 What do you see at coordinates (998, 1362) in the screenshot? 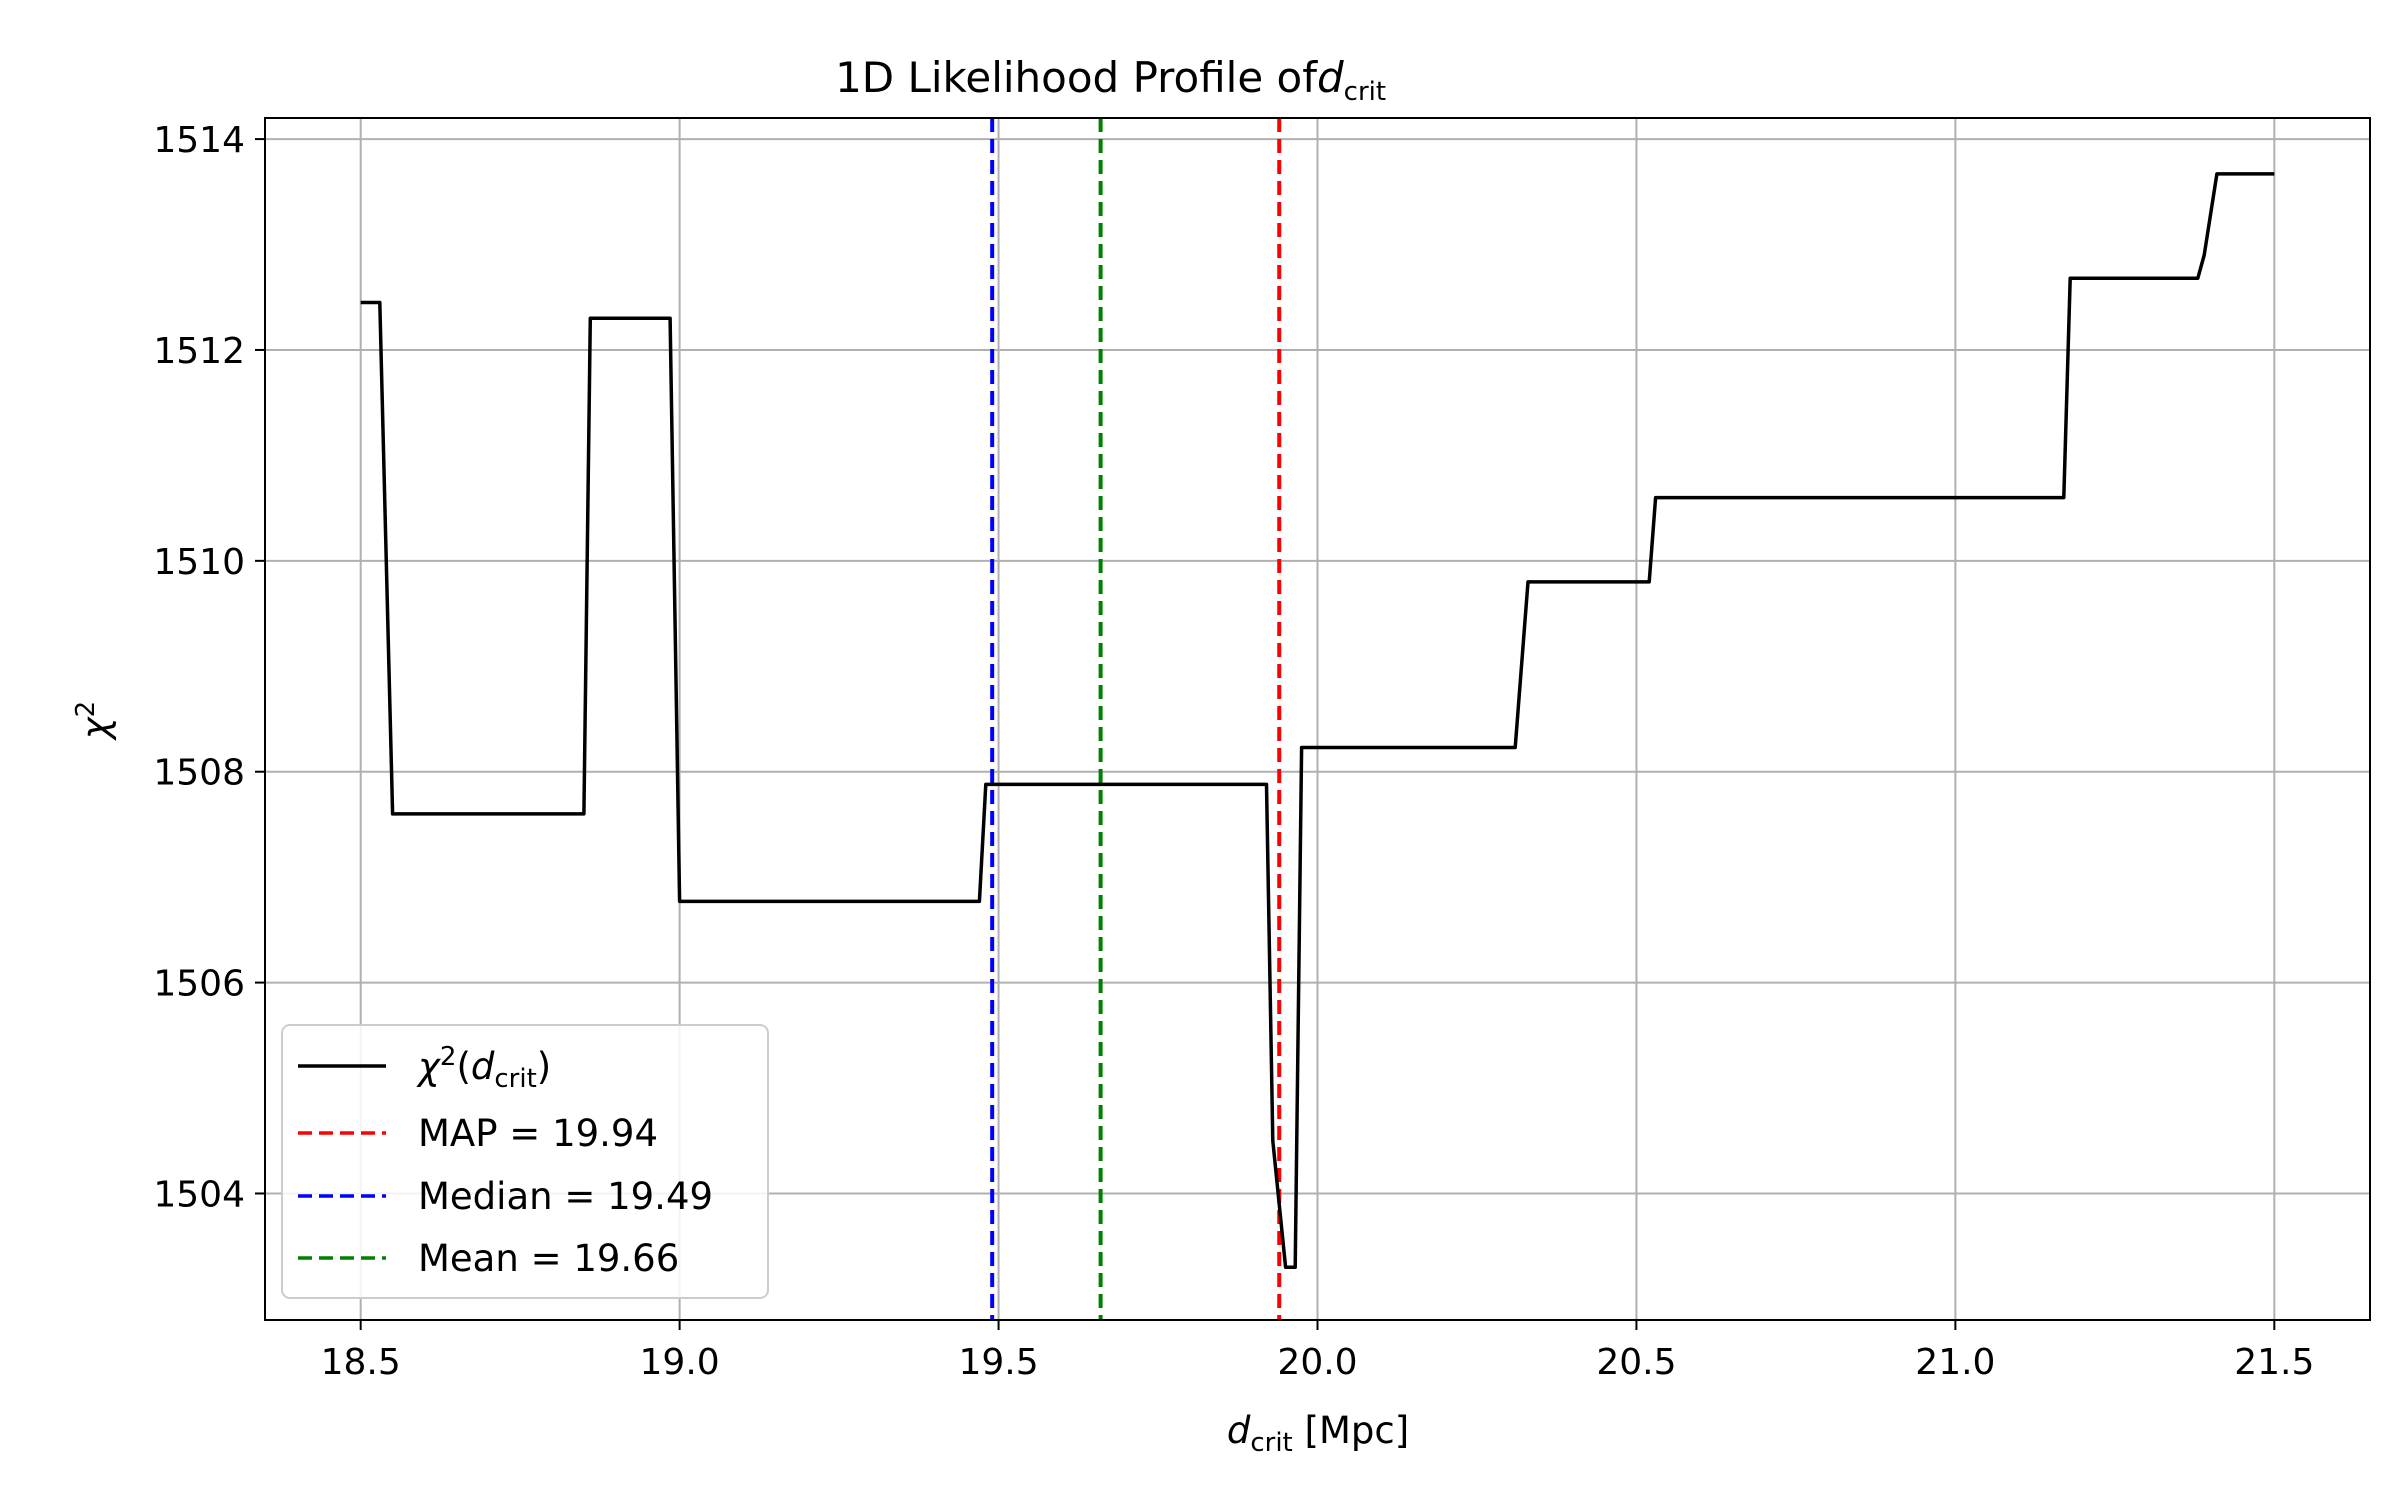
I see `x-tick-label: 19.5` at bounding box center [998, 1362].